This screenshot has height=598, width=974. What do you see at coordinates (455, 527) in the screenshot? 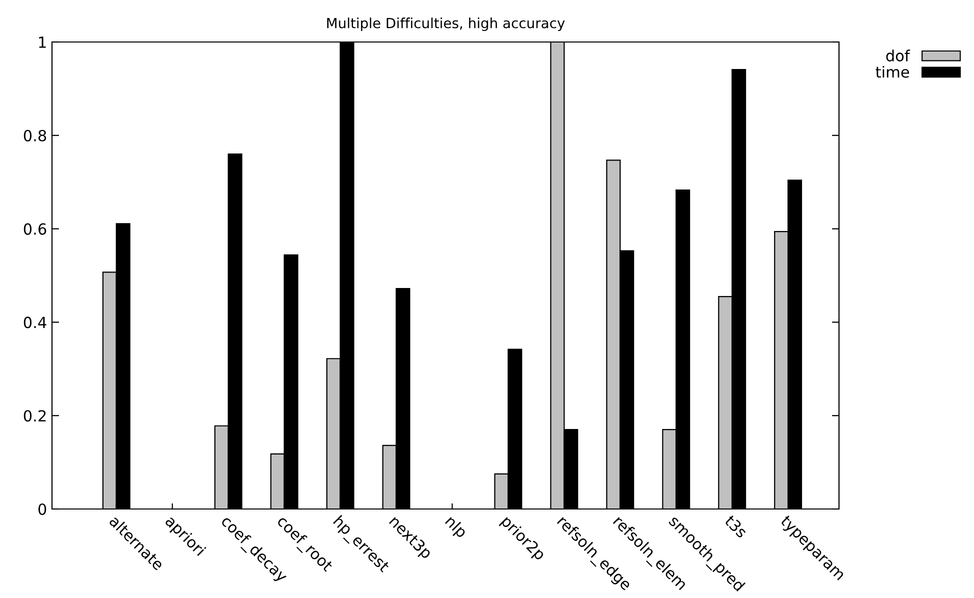
I see `x-tick-label: nlp` at bounding box center [455, 527].